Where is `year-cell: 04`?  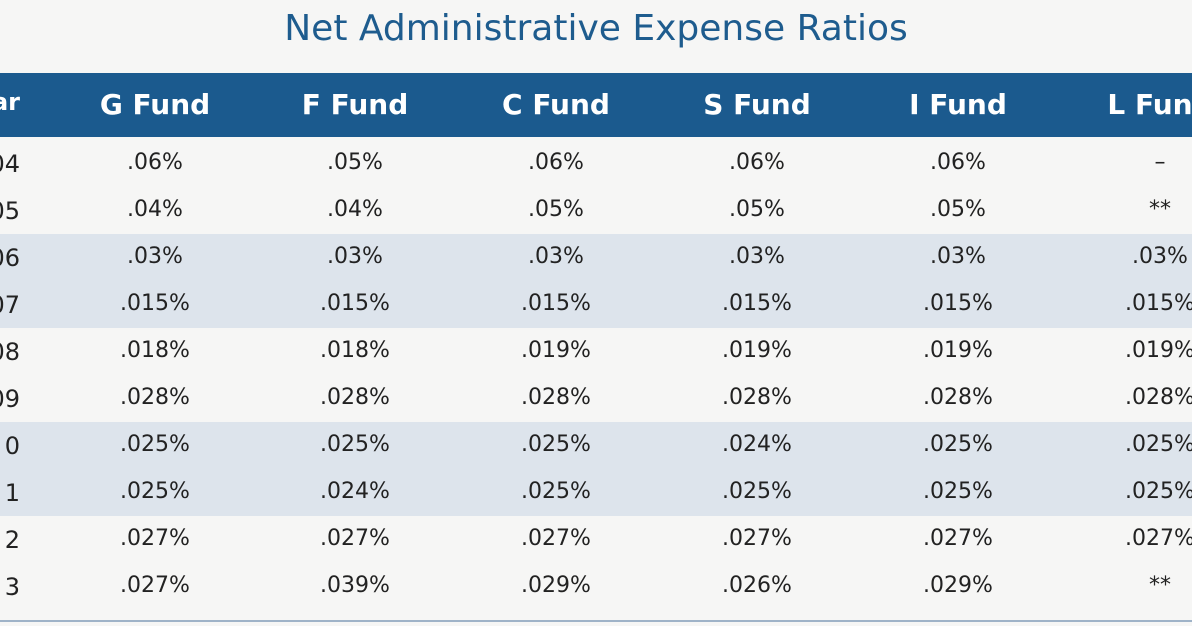 year-cell: 04 is located at coordinates (10, 164).